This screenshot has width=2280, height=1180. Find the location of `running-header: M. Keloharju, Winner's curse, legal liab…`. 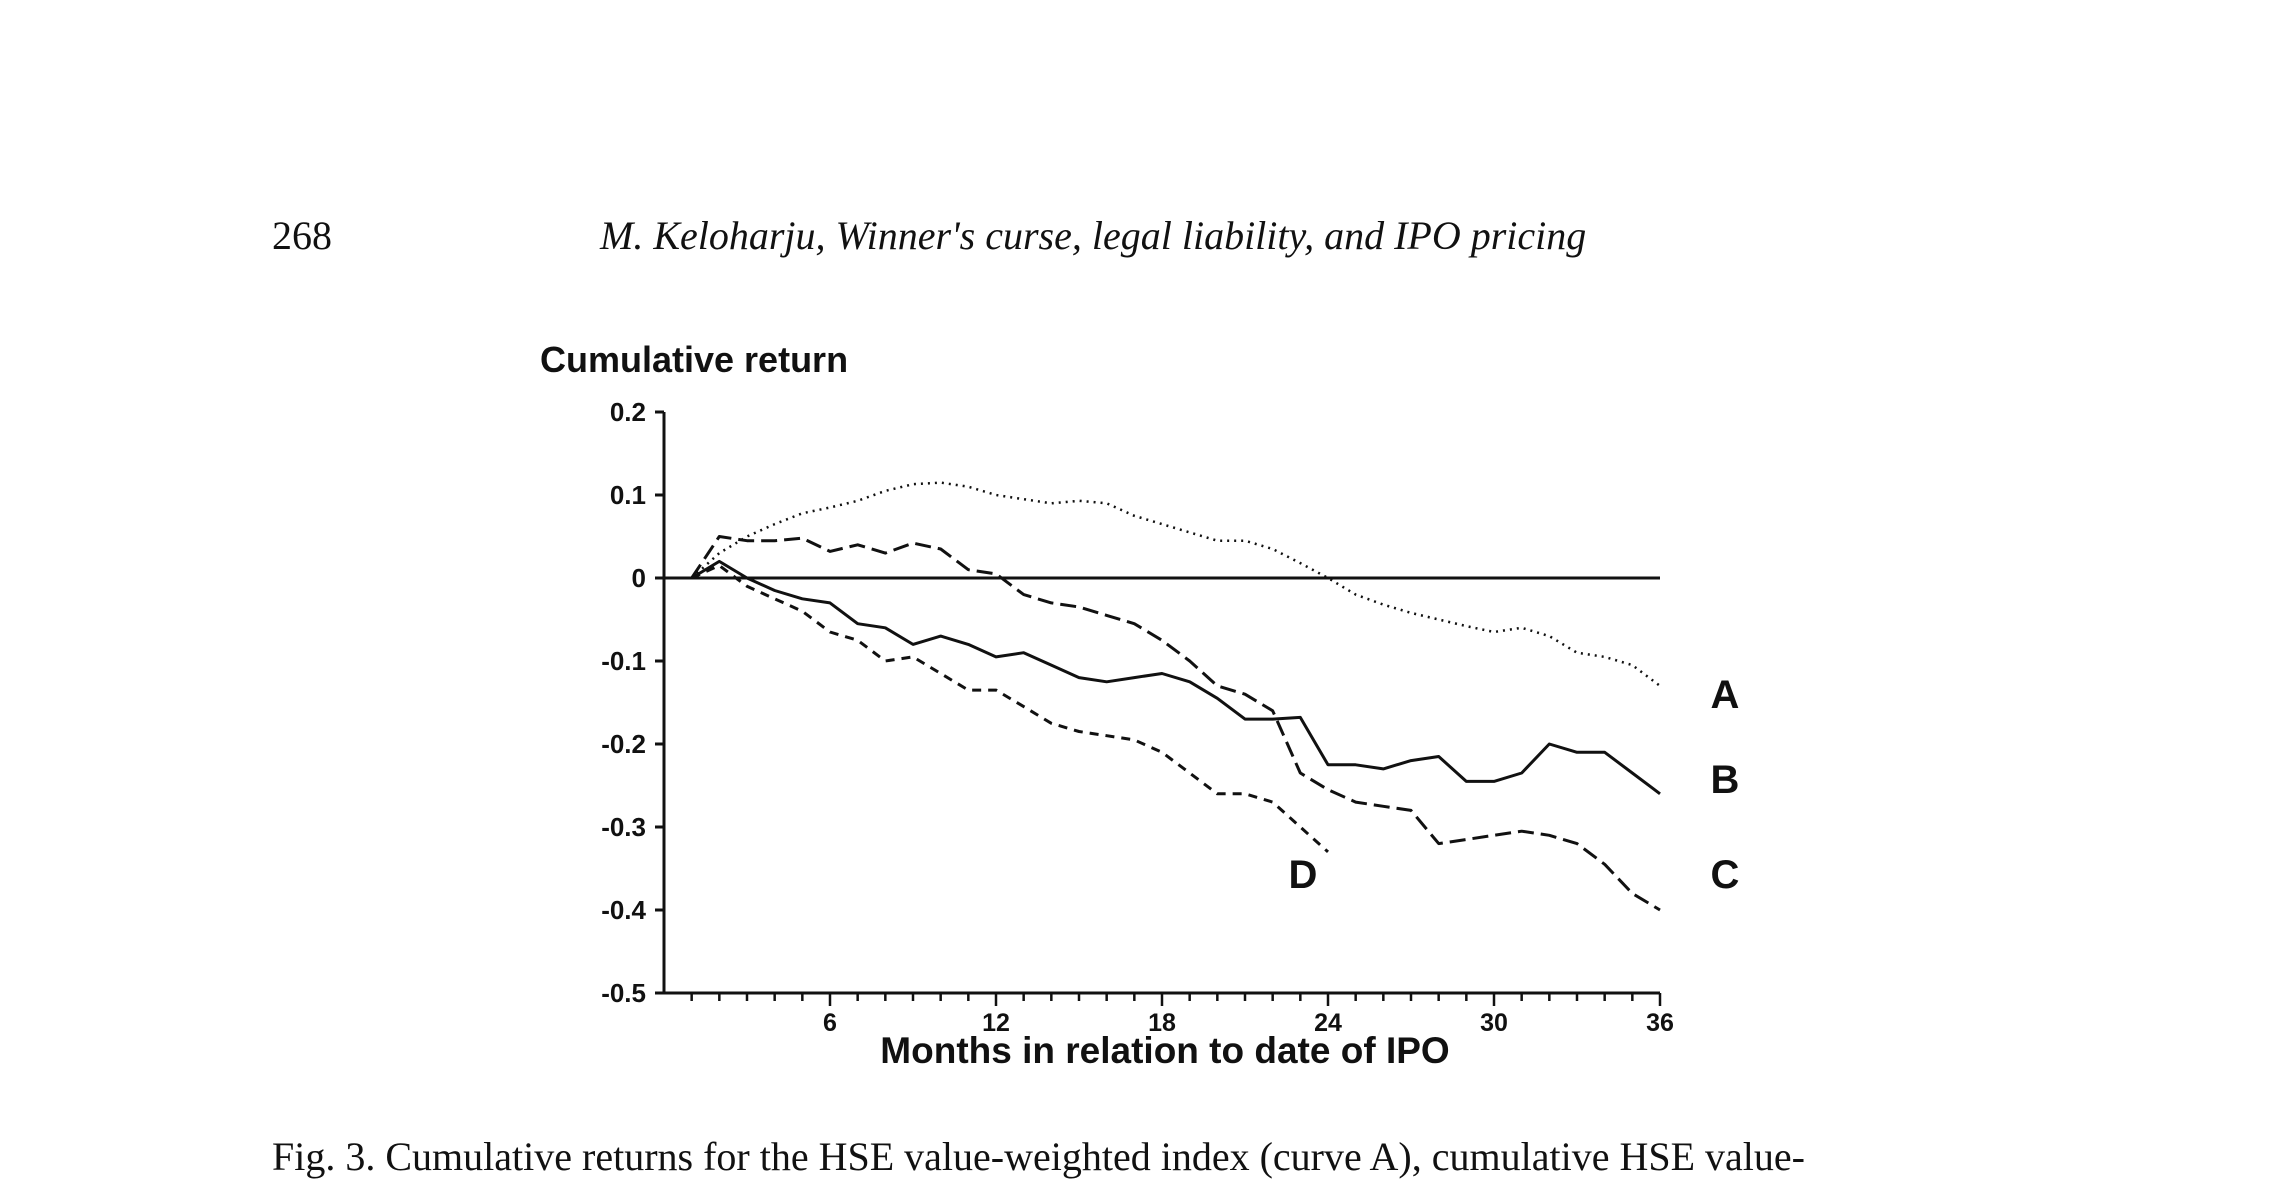

running-header: M. Keloharju, Winner's curse, legal liab… is located at coordinates (1093, 235).